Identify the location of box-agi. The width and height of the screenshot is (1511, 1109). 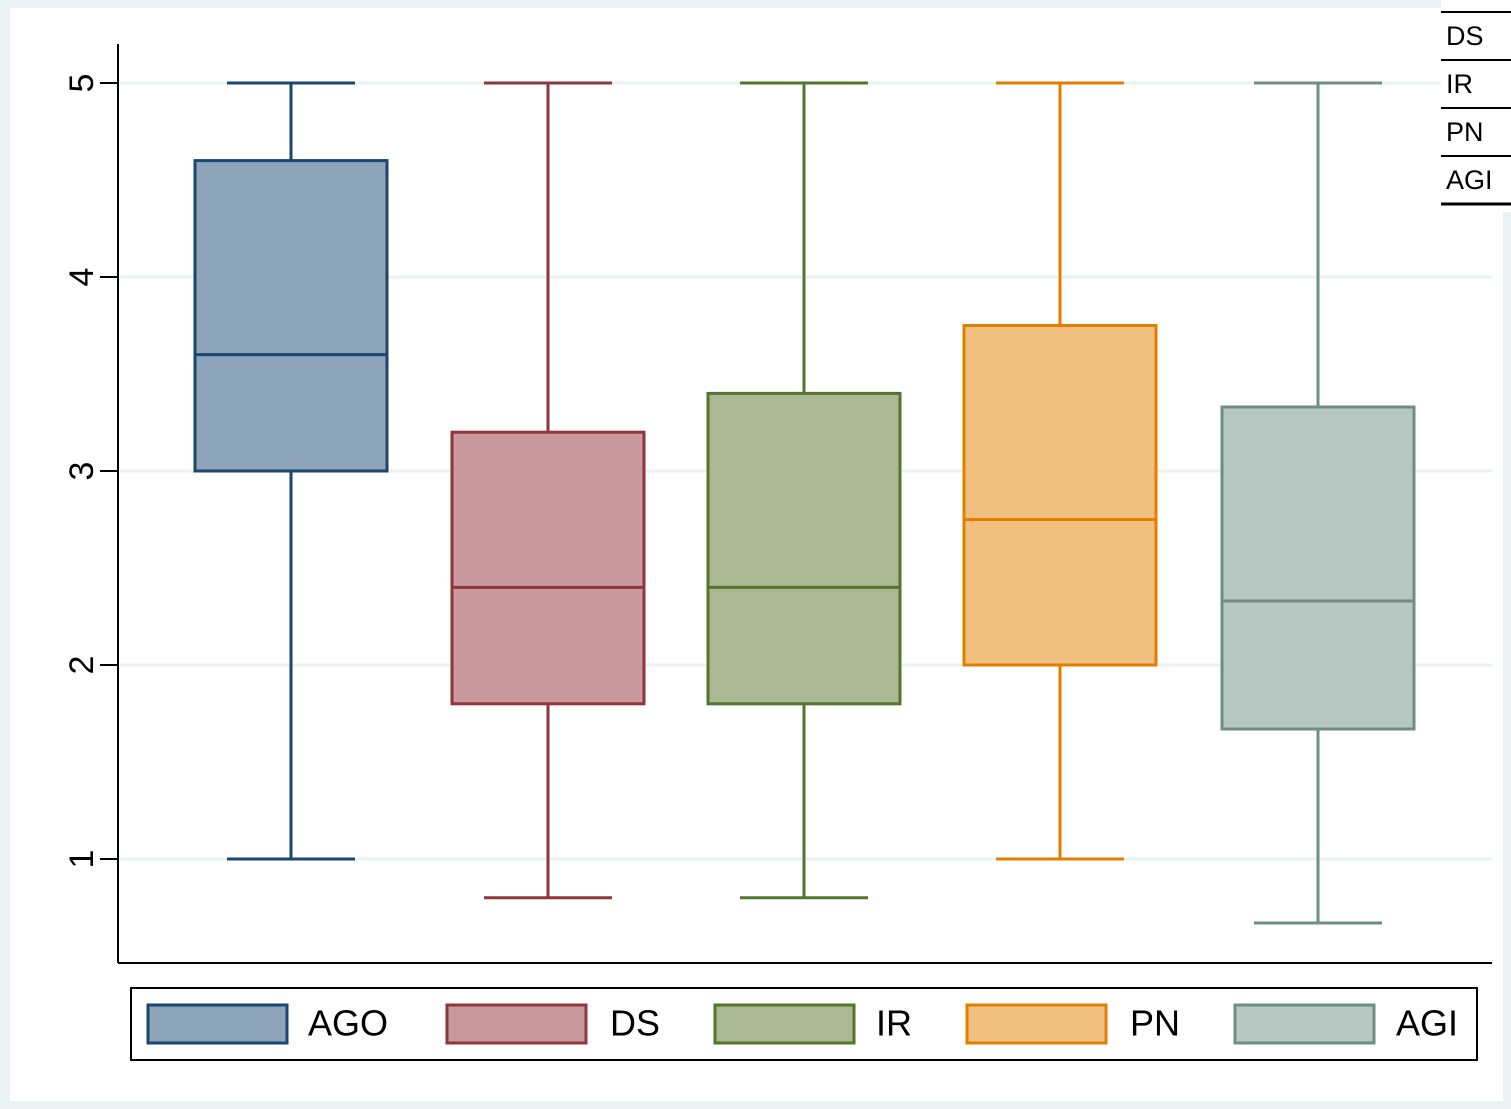
(1318, 503).